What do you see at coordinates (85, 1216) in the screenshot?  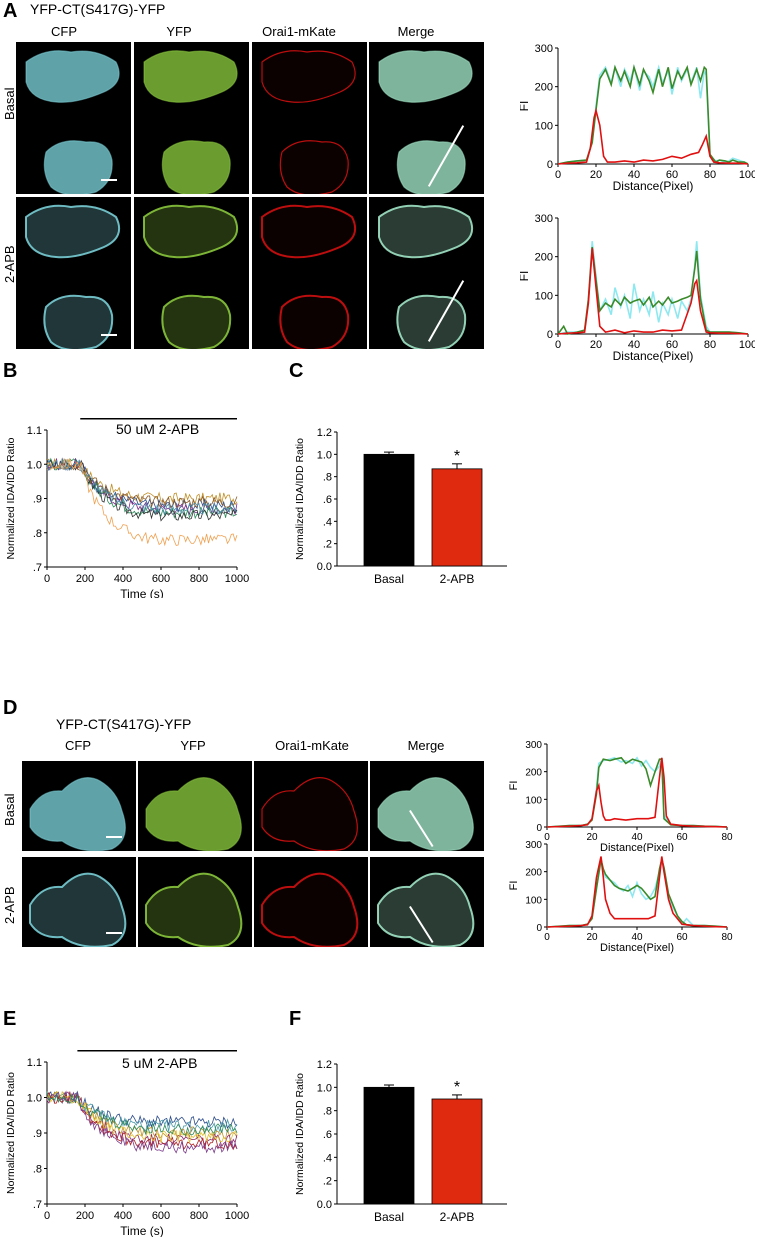 I see `x-tick-label: 200` at bounding box center [85, 1216].